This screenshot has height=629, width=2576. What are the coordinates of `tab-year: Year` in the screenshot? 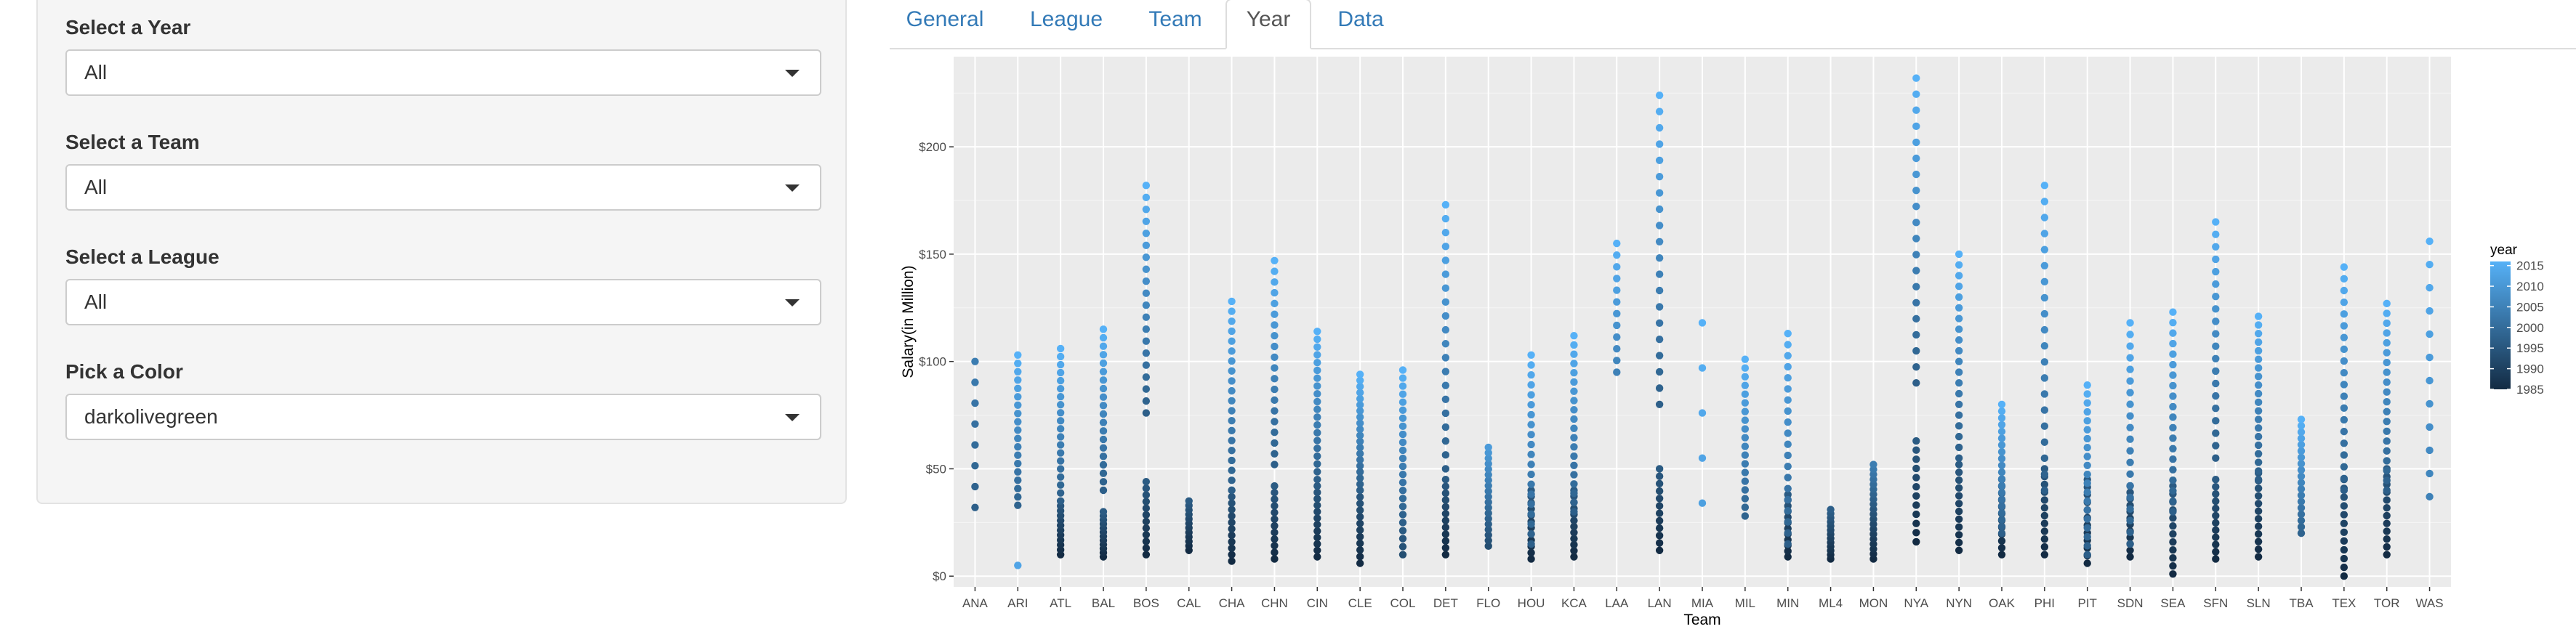 It's located at (1268, 24).